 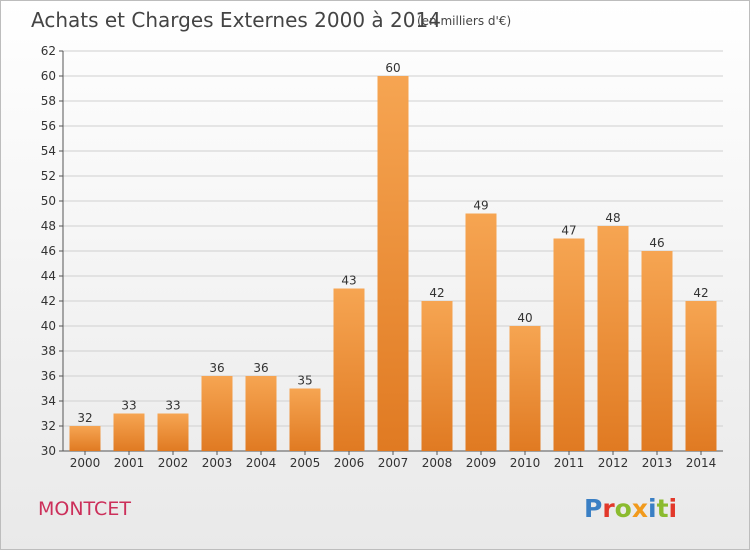 I want to click on x-tick-label: 2009, so click(x=481, y=463).